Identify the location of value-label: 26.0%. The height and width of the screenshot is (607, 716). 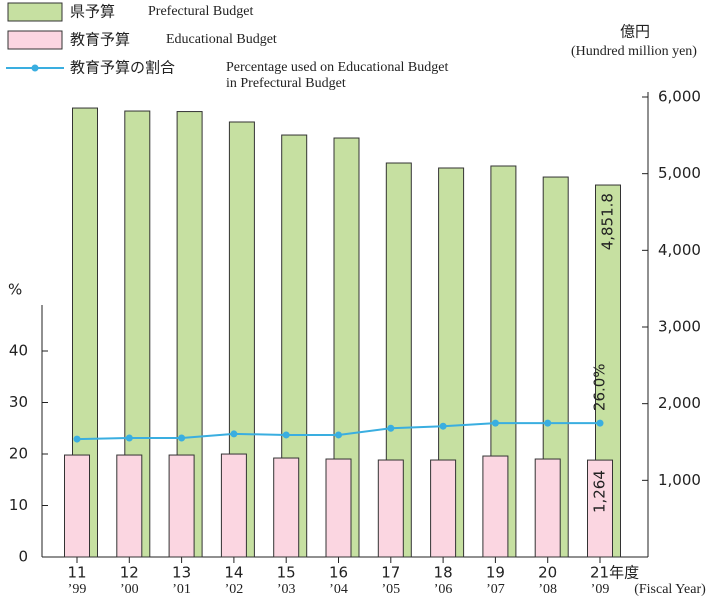
(600, 387).